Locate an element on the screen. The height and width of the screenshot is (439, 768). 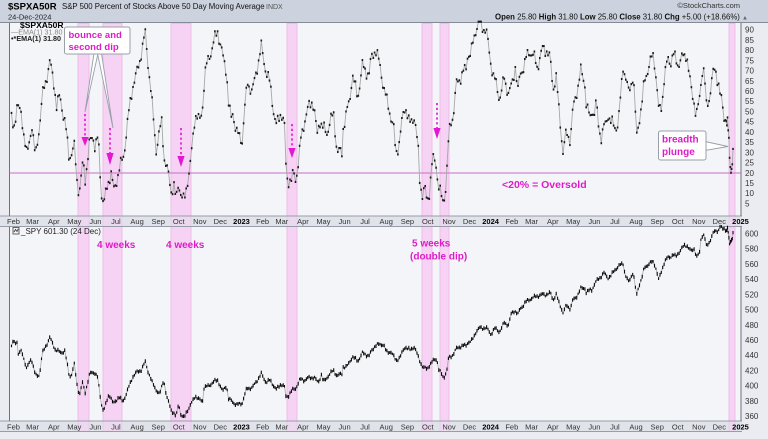
svg-text: 30 is located at coordinates (749, 152).